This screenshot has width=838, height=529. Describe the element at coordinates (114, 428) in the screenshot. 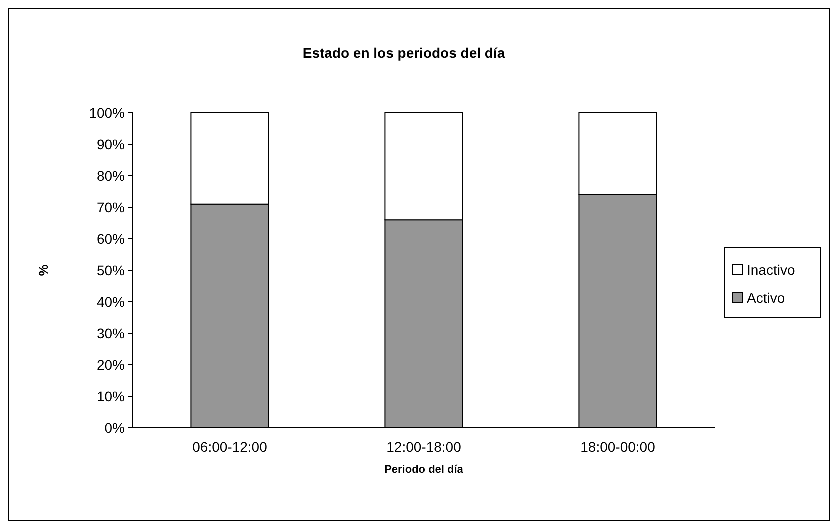

I see `y-tick-label: 0%` at that location.